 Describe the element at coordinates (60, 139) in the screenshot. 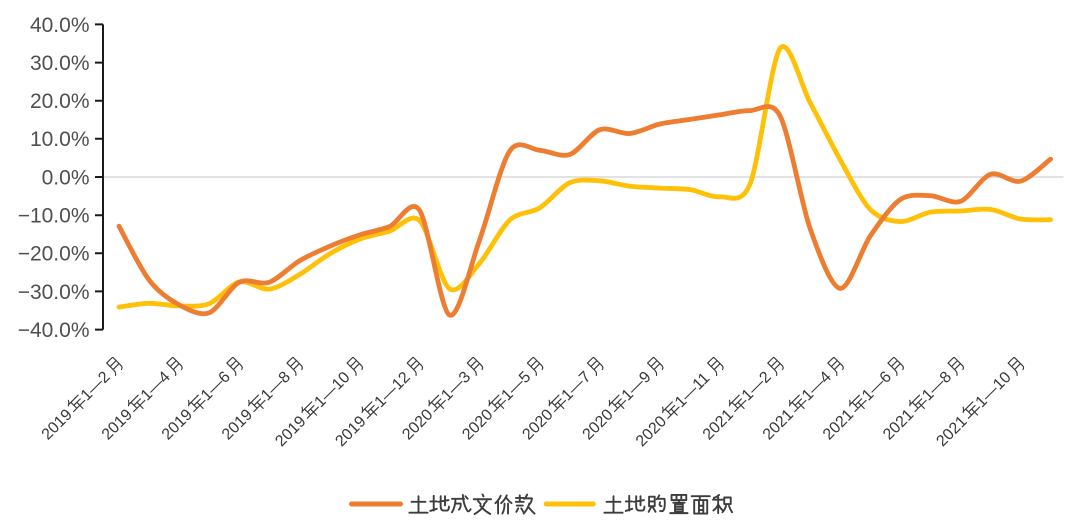

I see `svg-text: 10.0%` at that location.